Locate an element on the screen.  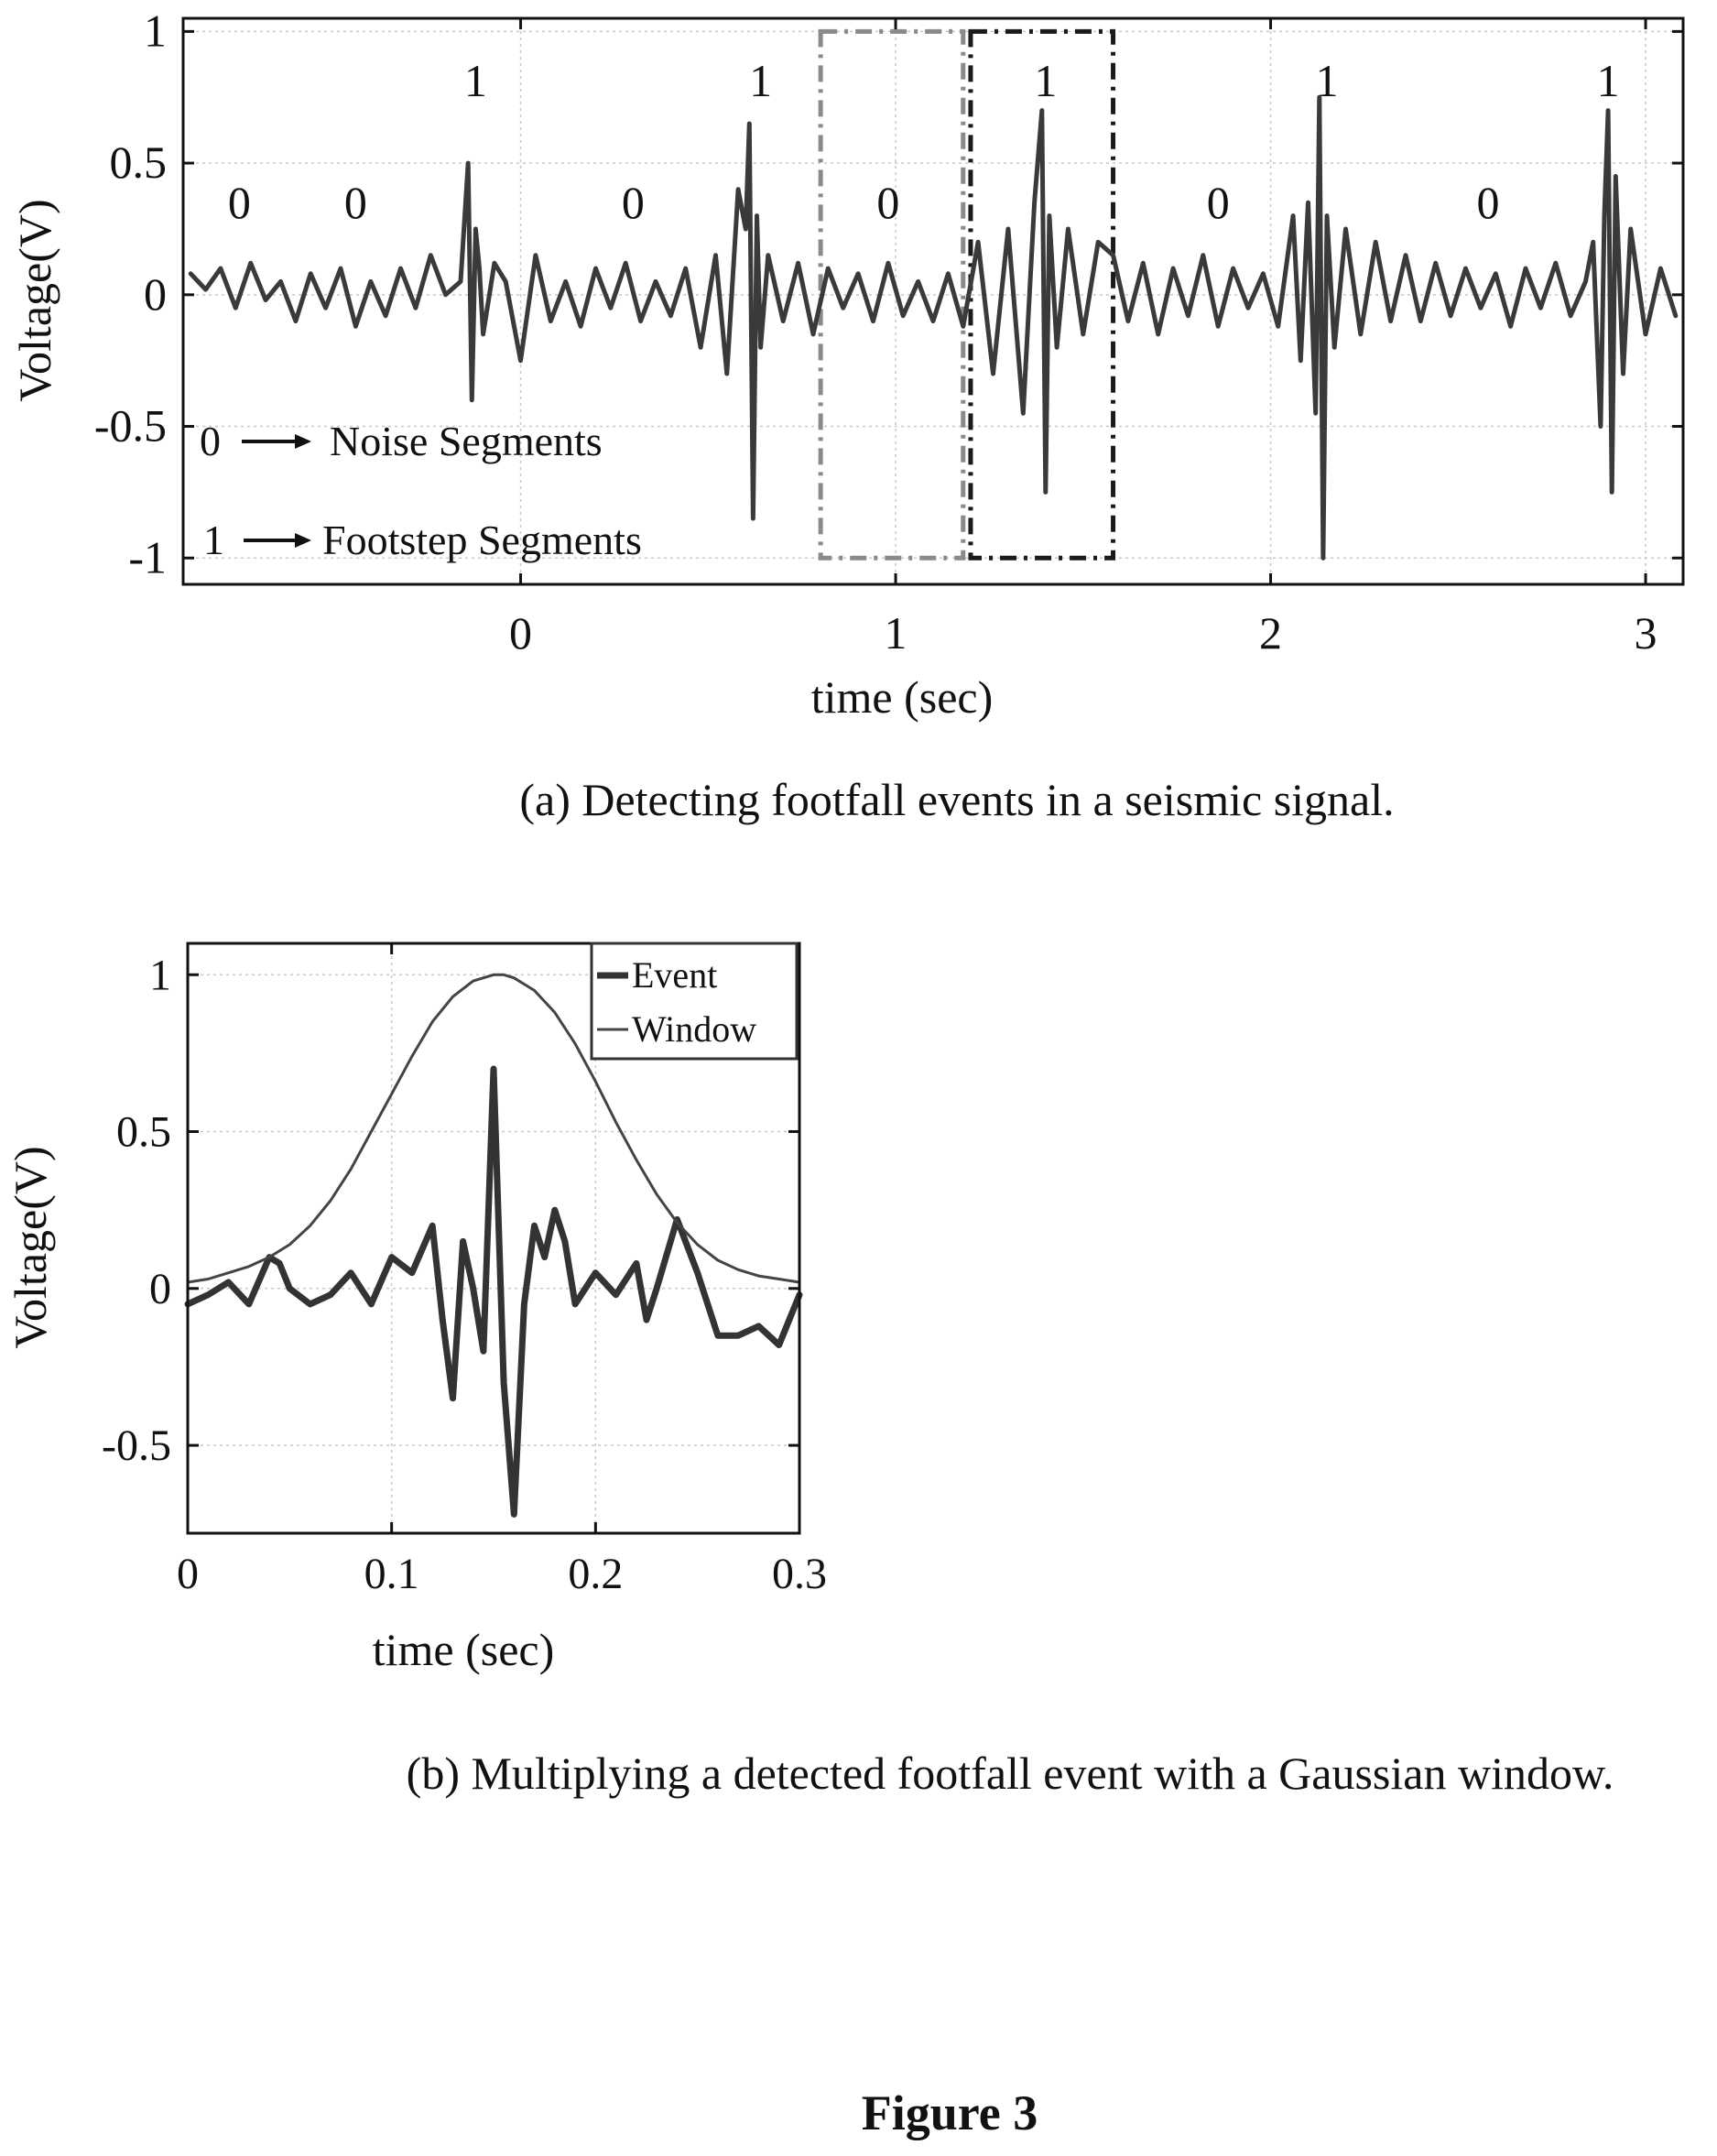
legend-footstep-text: Footstep Segments is located at coordinates (482, 540).